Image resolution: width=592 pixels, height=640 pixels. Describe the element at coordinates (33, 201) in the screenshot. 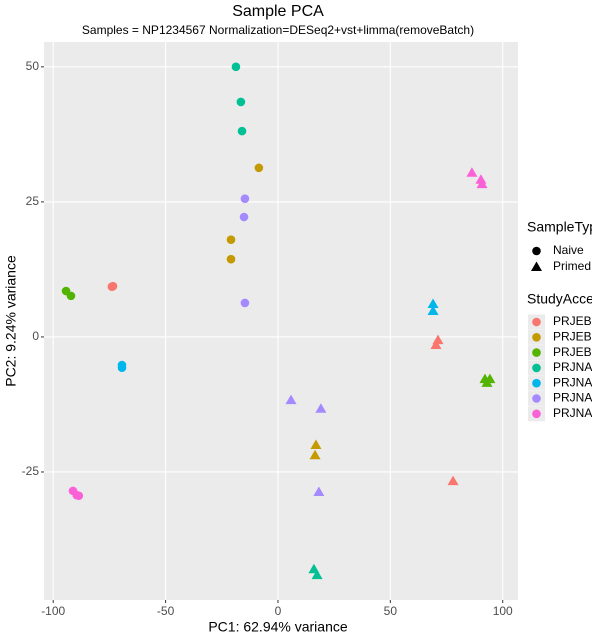

I see `y-tick-label: 25` at that location.